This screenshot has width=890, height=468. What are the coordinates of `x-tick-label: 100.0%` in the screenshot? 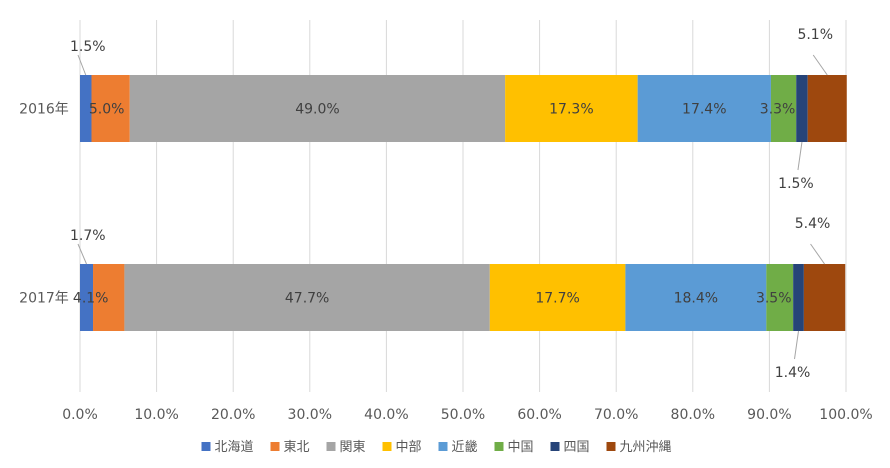 It's located at (845, 415).